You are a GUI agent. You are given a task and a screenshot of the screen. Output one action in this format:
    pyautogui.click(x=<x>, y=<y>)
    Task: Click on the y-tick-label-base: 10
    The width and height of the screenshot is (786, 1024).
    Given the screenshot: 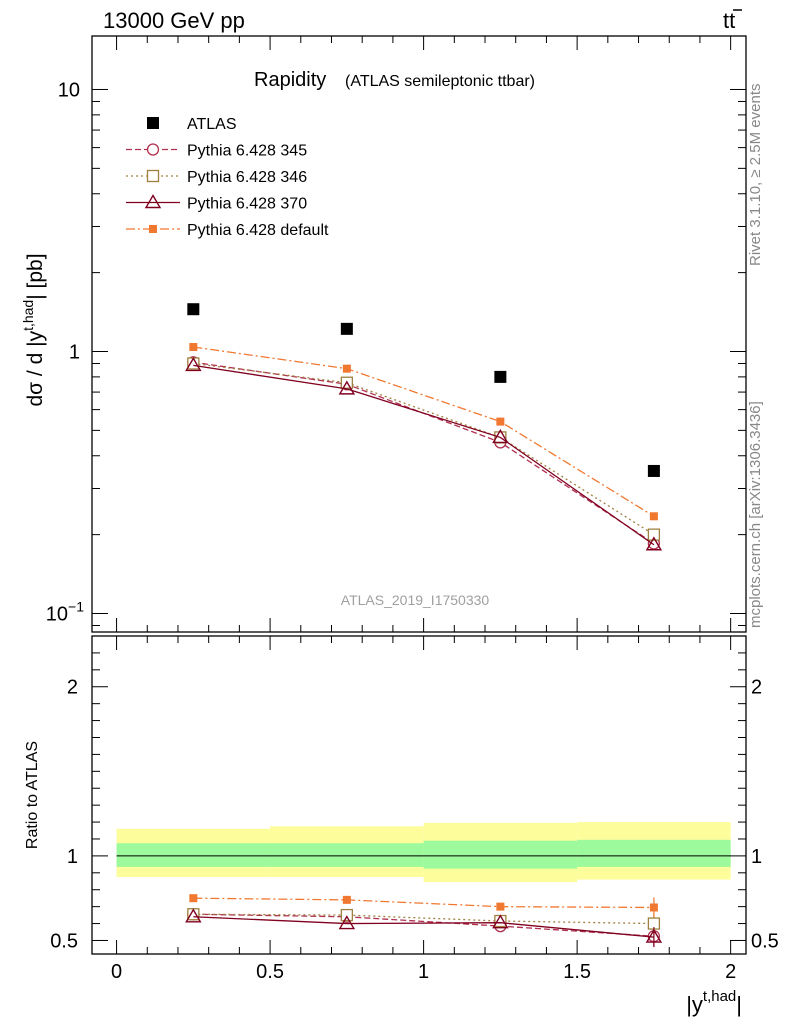 What is the action you would take?
    pyautogui.click(x=57, y=615)
    